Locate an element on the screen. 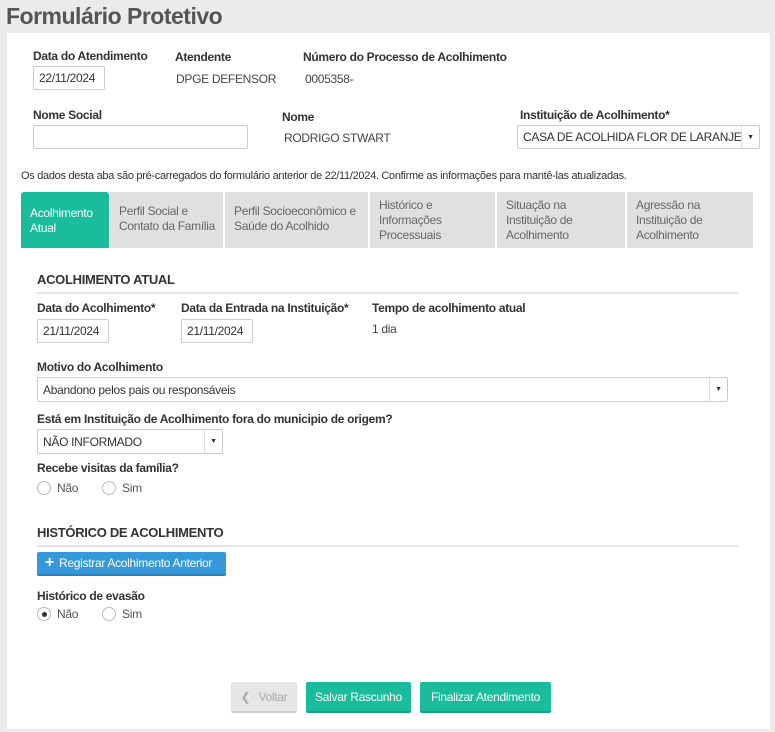 The image size is (775, 732). atendente-label: Atendente is located at coordinates (203, 57).